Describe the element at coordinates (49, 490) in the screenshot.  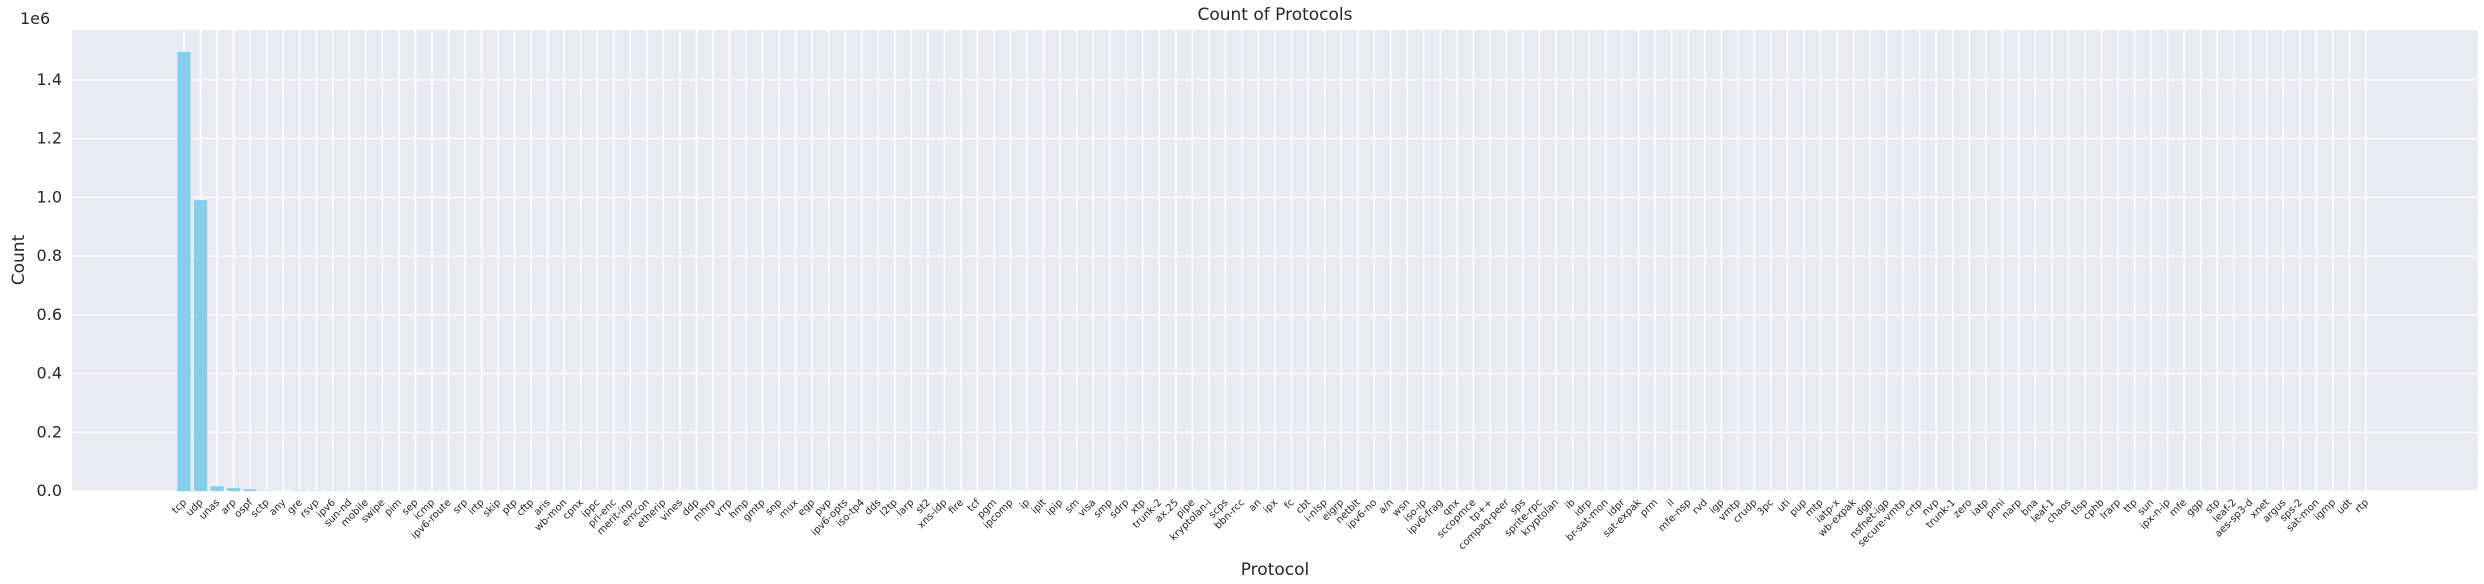
I see `y-tick-label: 0.0` at that location.